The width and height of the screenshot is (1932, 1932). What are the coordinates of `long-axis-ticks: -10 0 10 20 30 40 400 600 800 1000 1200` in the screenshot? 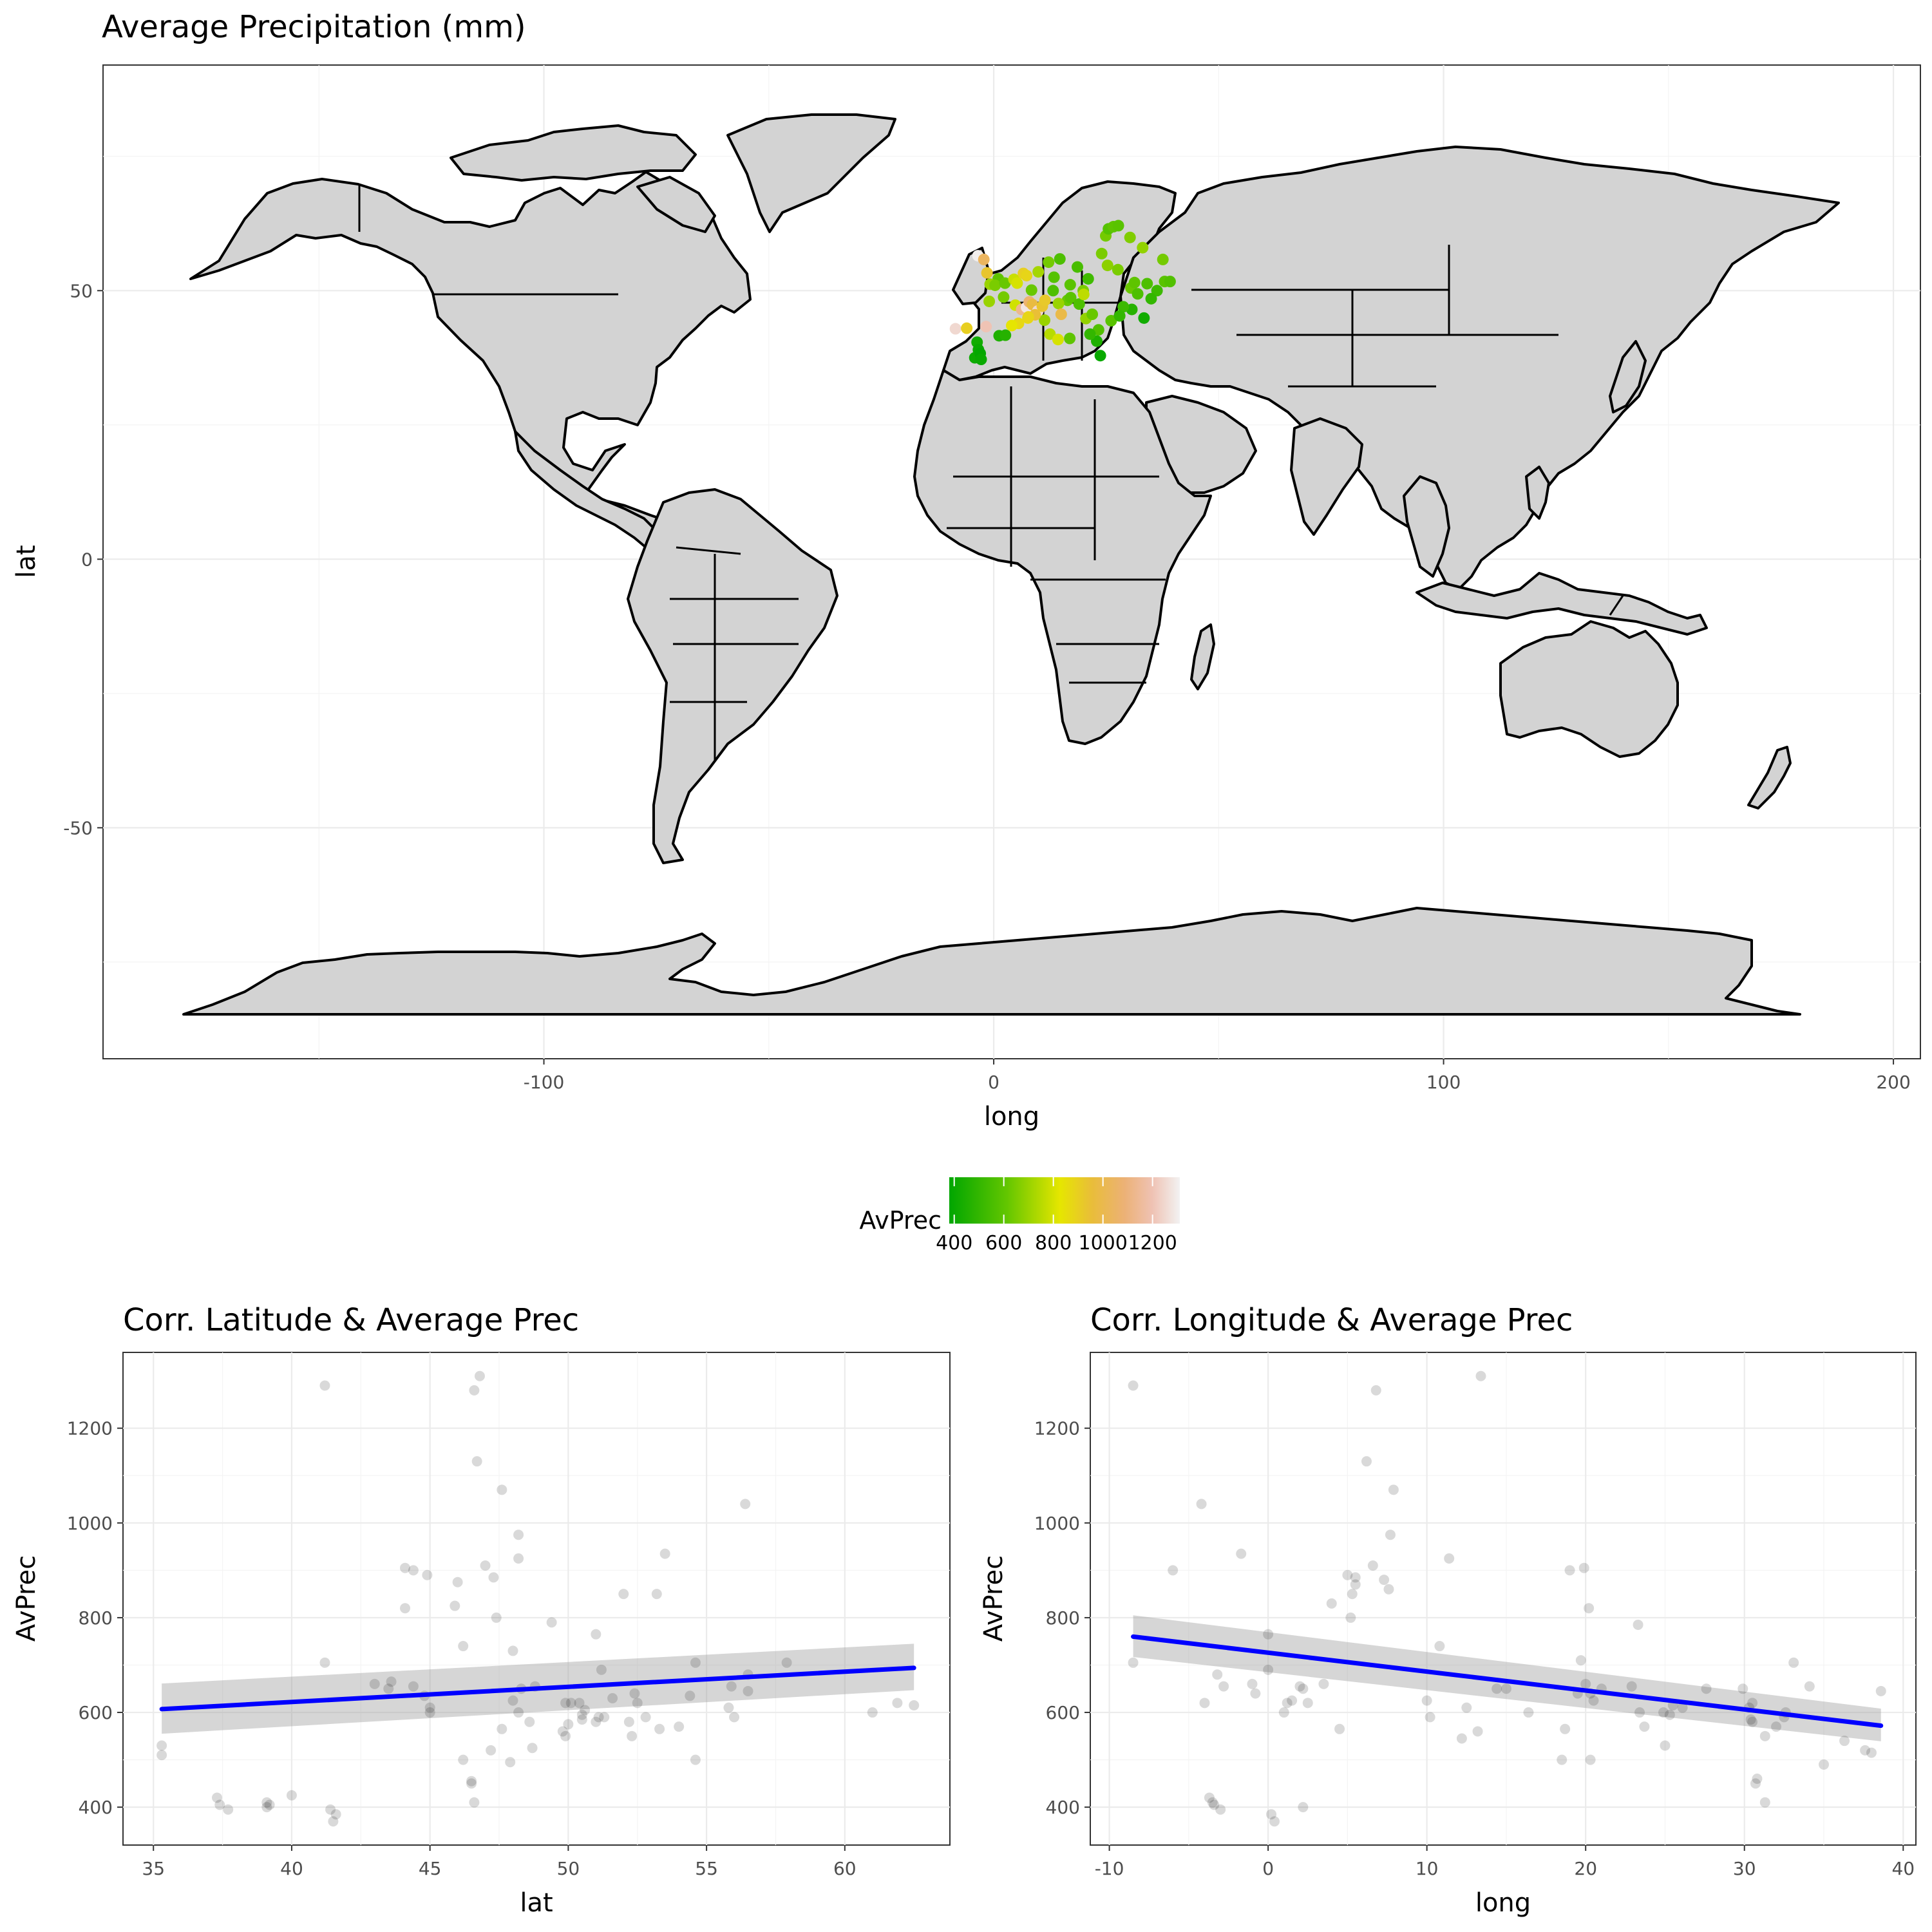 It's located at (1475, 1649).